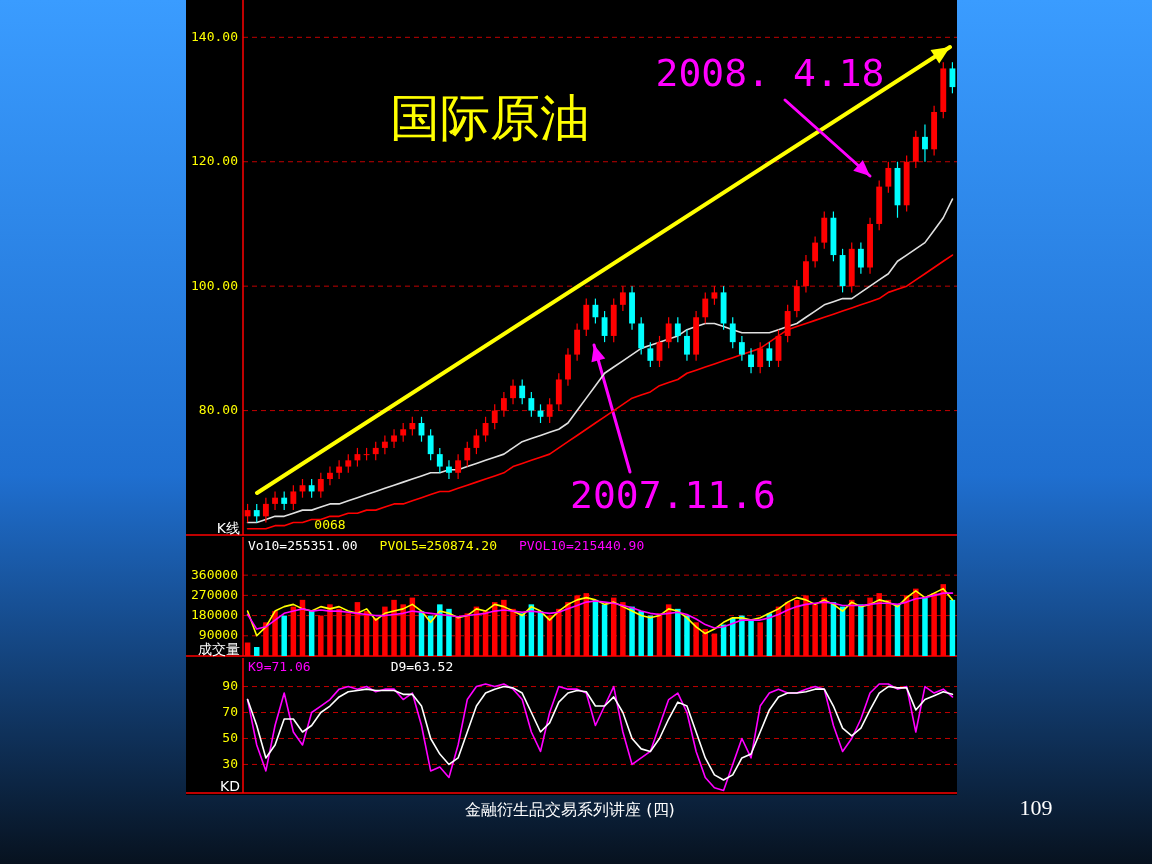  Describe the element at coordinates (490, 118) in the screenshot. I see `text: 国际原油` at that location.